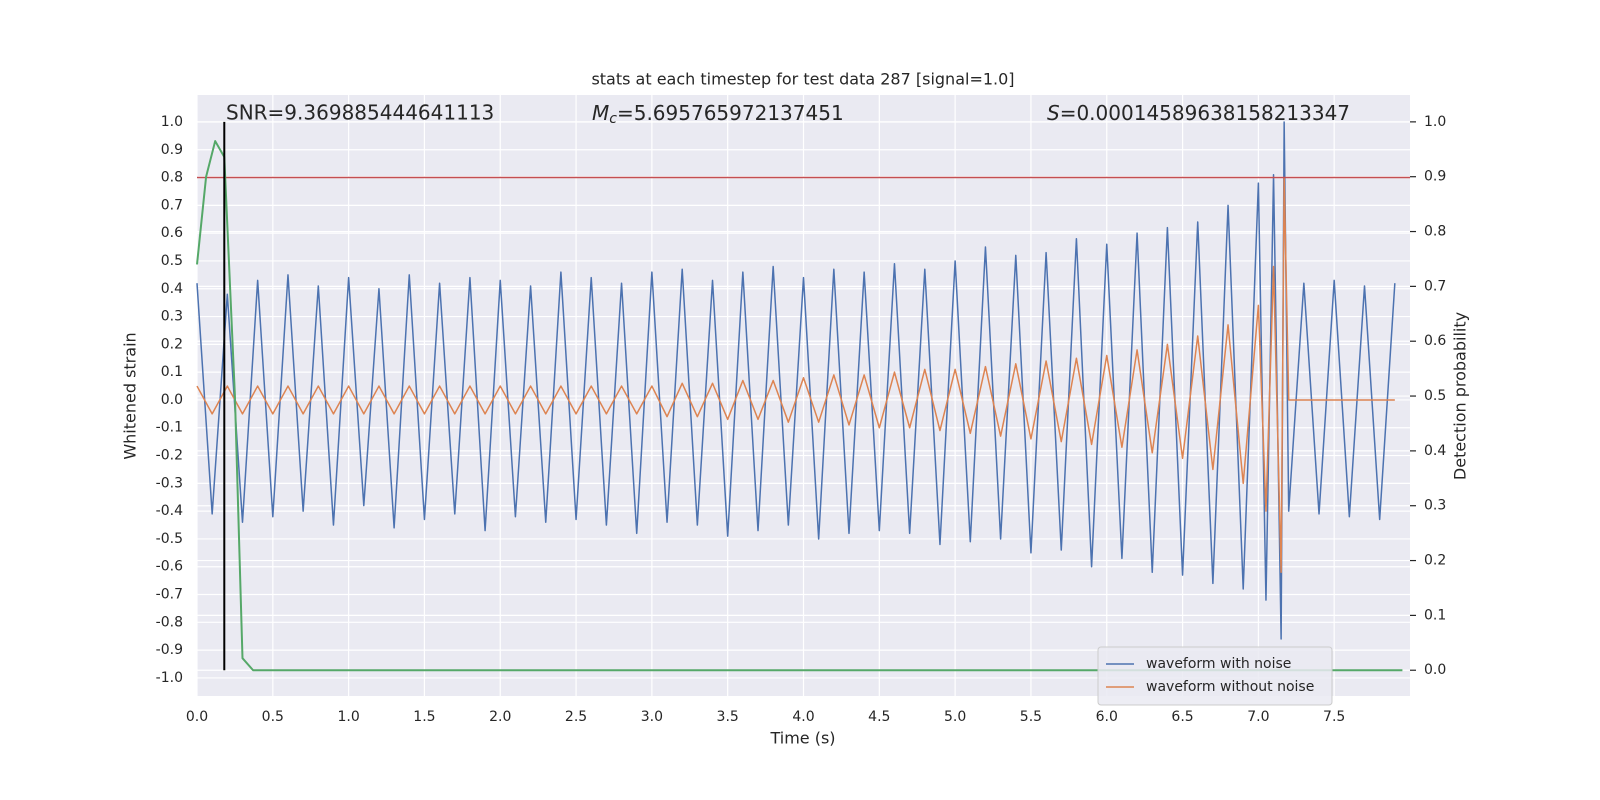 The width and height of the screenshot is (1600, 800). I want to click on legend-box, so click(1215, 676).